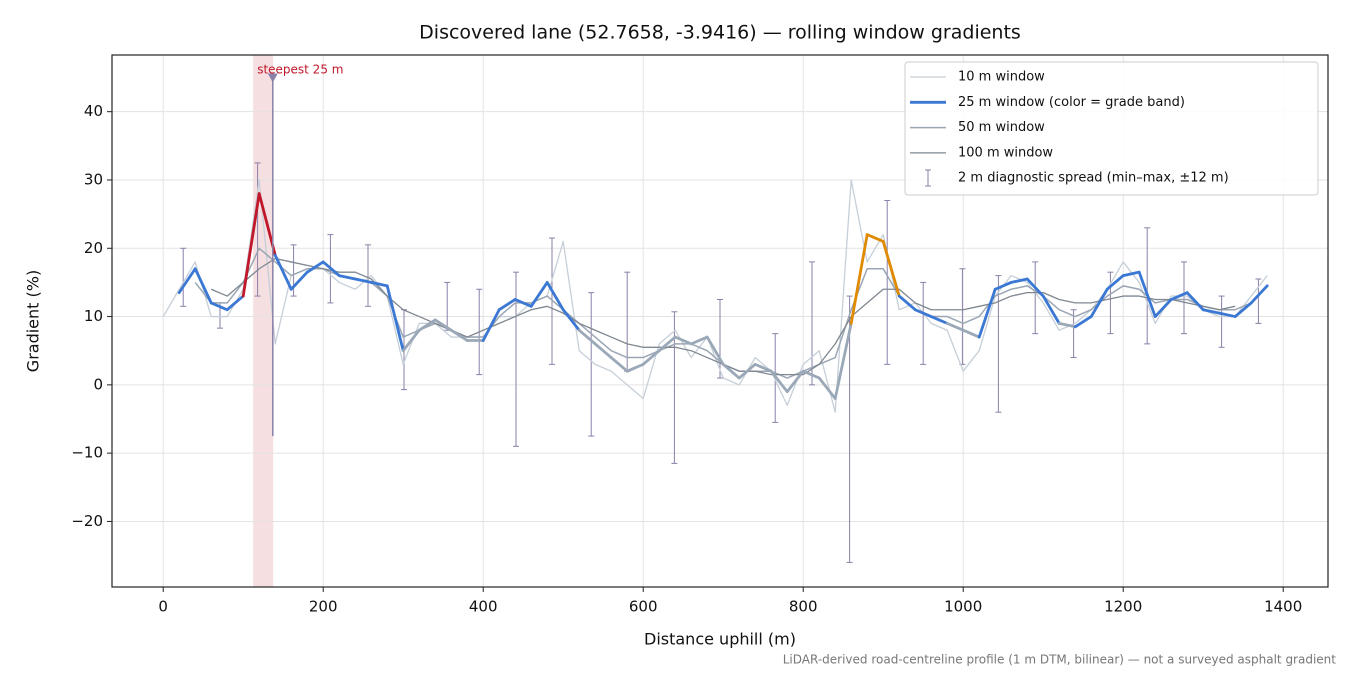 The width and height of the screenshot is (1350, 675). I want to click on x-tick-label: 800, so click(803, 607).